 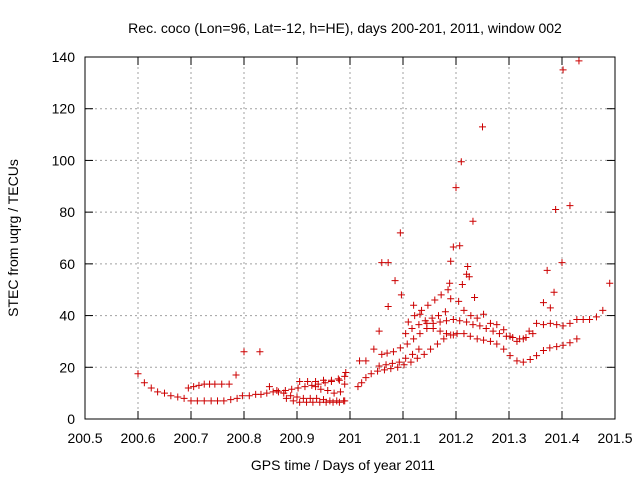 I want to click on y-tick-label: 80, so click(x=67, y=212).